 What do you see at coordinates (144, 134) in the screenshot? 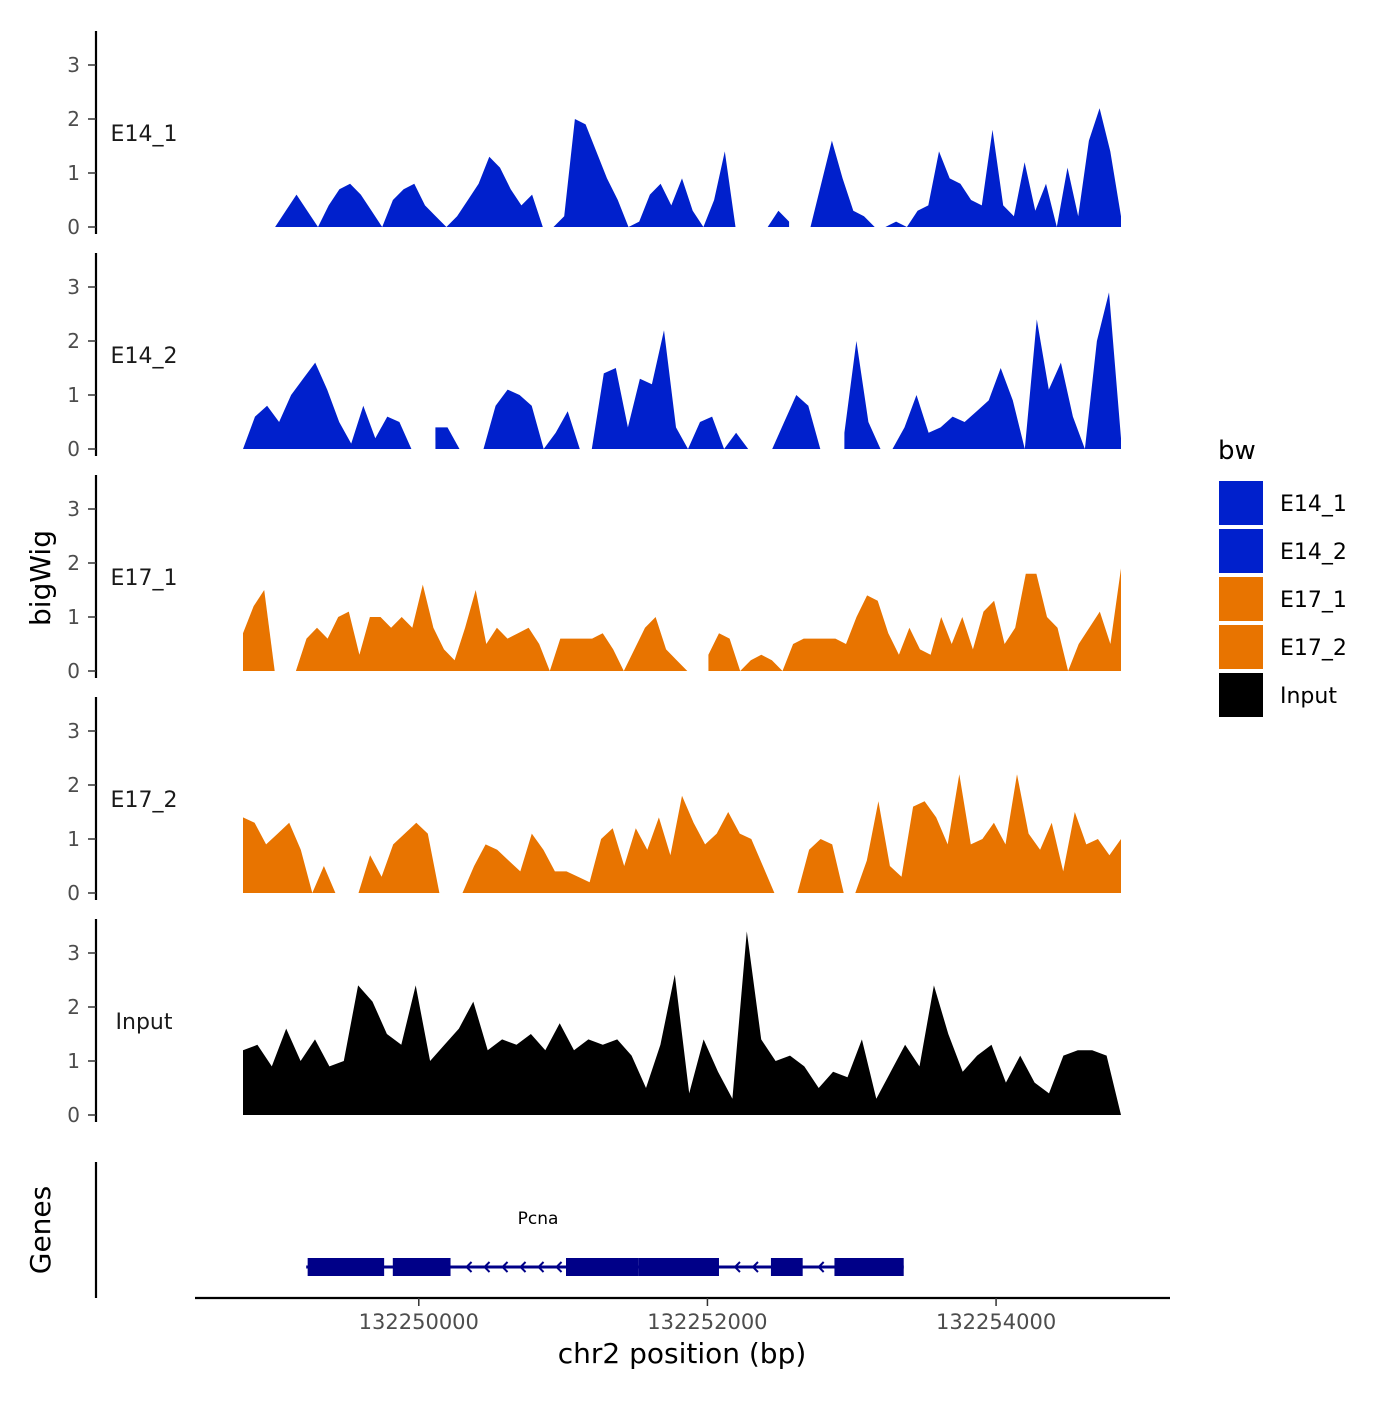
I see `track-label-e14-1: E14_1` at bounding box center [144, 134].